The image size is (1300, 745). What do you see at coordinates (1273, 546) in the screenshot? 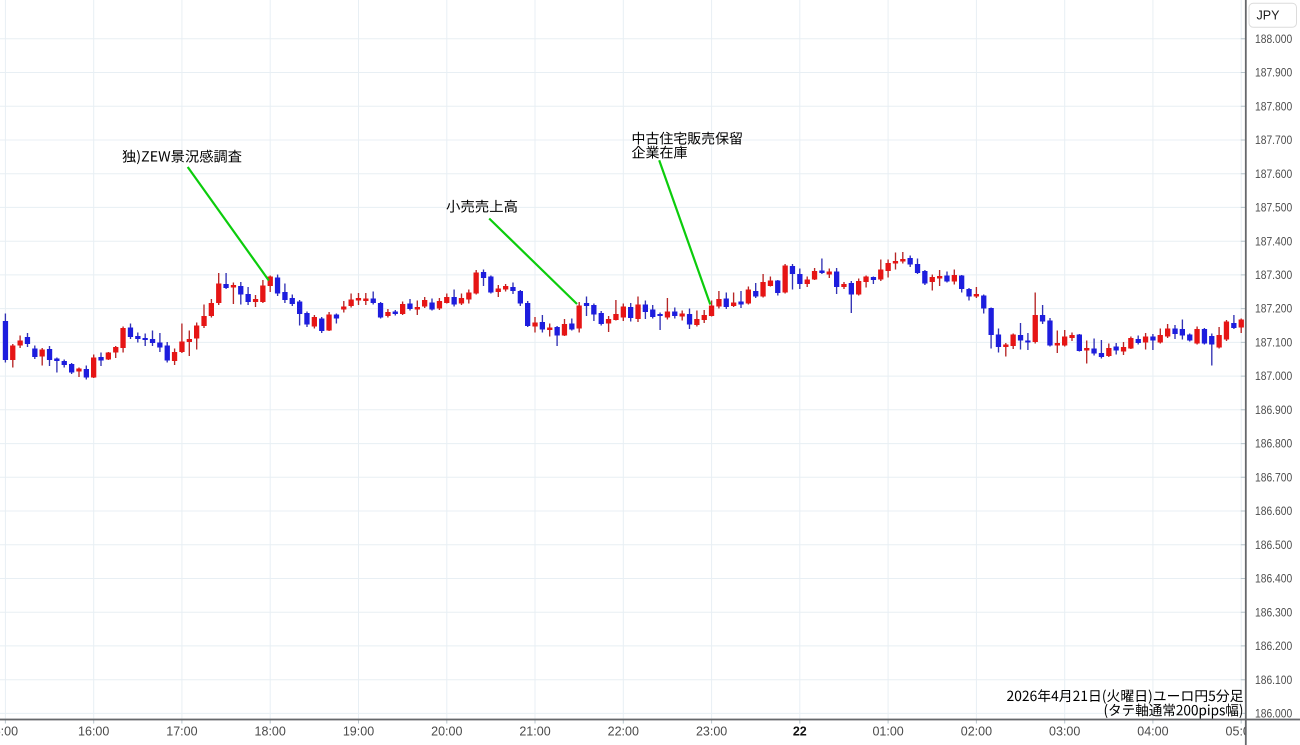
I see `svg-text: 186.500` at bounding box center [1273, 546].